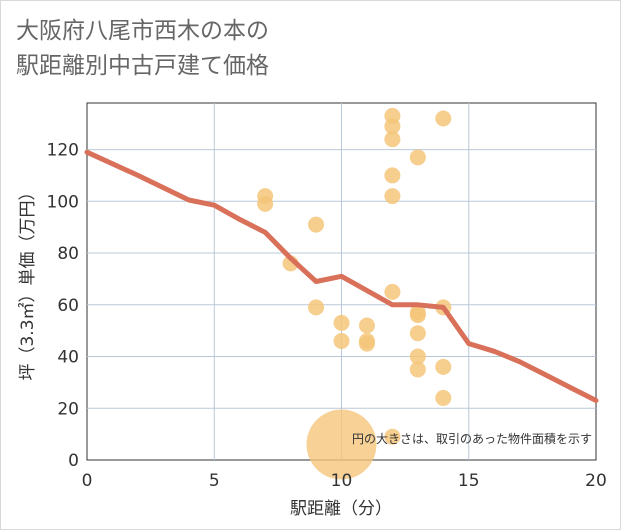  What do you see at coordinates (73, 461) in the screenshot?
I see `y-tick-label: 0` at bounding box center [73, 461].